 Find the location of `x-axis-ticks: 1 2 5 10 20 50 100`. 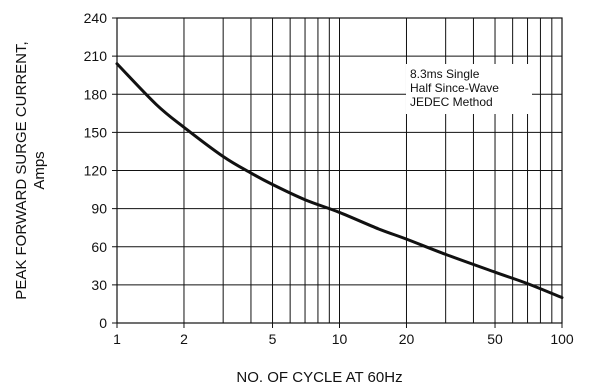

x-axis-ticks: 1 2 5 10 20 50 100 is located at coordinates (343, 335).